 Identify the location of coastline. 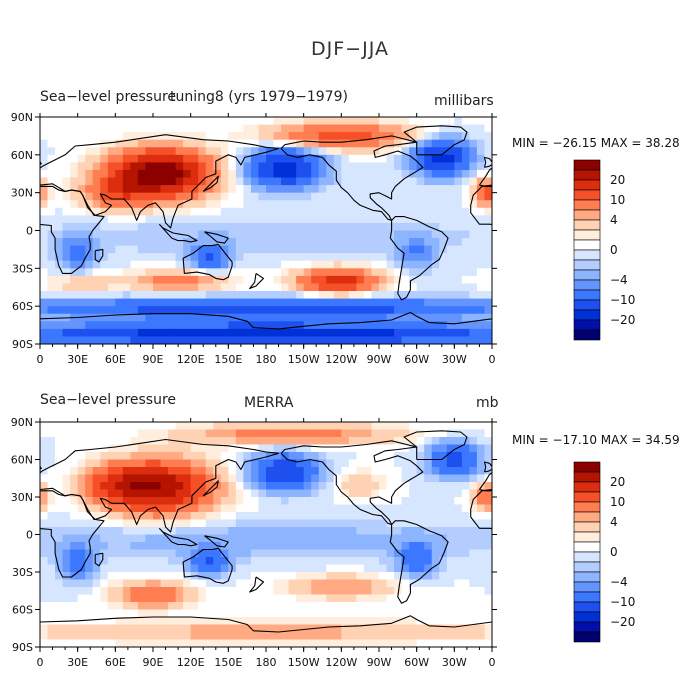
(669, 541).